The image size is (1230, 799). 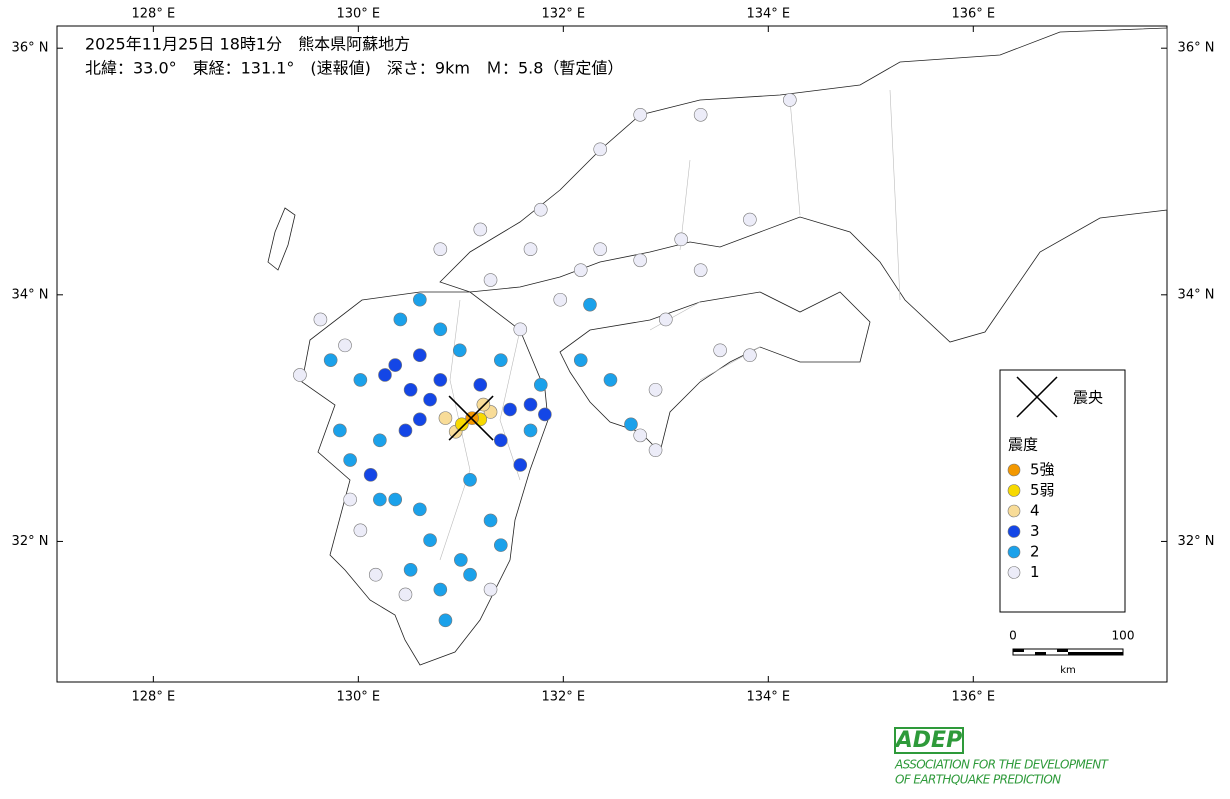 I want to click on legend-label: 2, so click(x=1035, y=552).